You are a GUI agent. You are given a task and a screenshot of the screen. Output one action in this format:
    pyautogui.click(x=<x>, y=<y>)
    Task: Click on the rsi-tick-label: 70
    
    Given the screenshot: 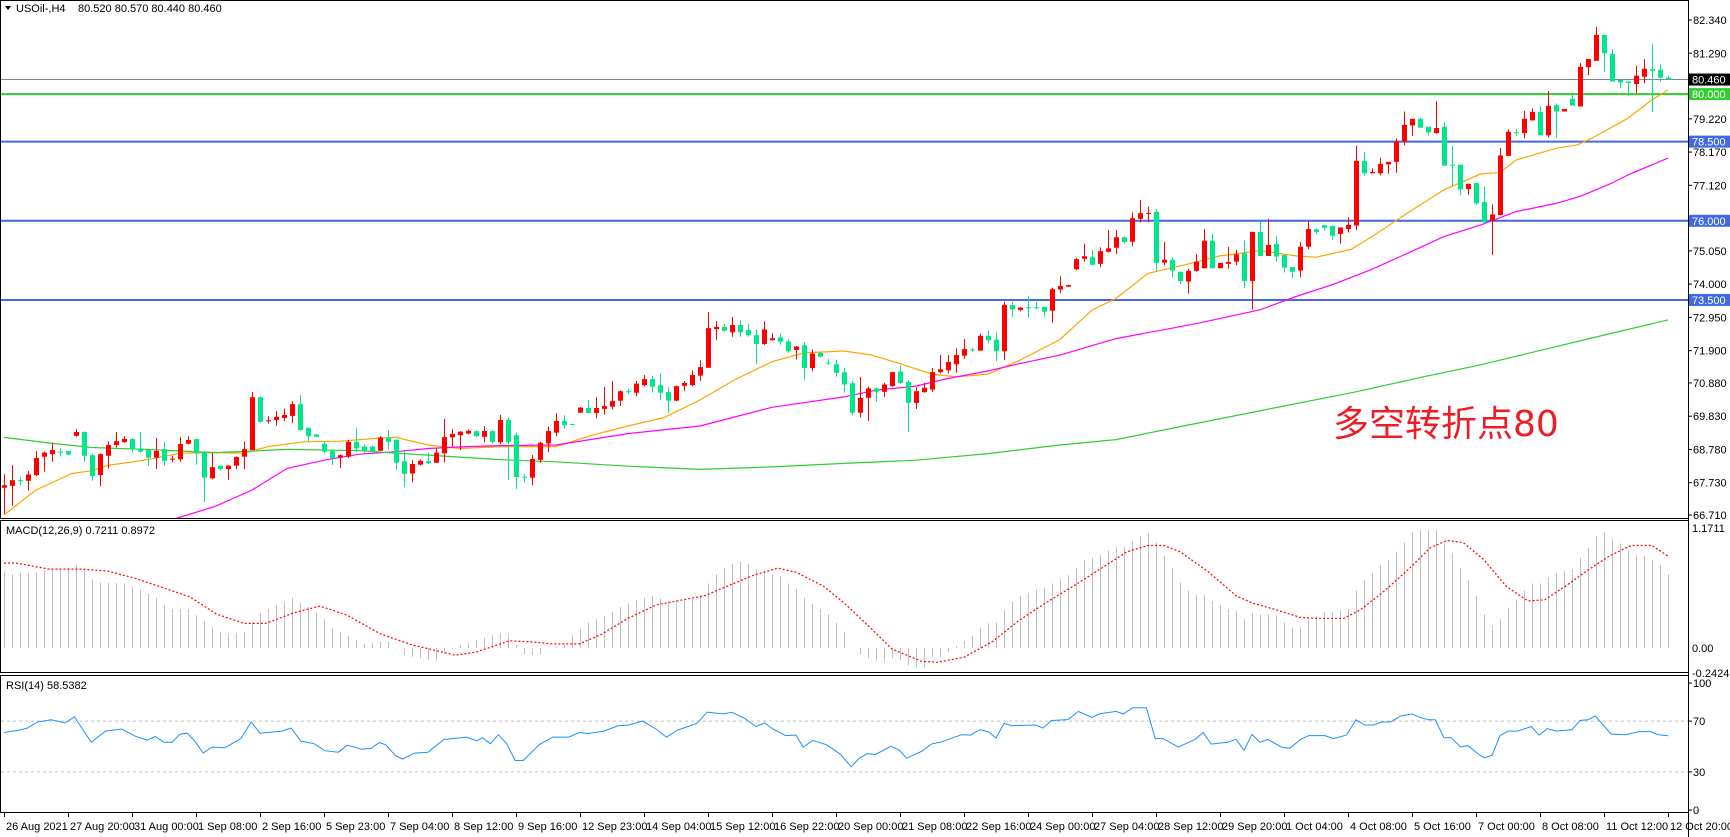 What is the action you would take?
    pyautogui.click(x=1699, y=722)
    